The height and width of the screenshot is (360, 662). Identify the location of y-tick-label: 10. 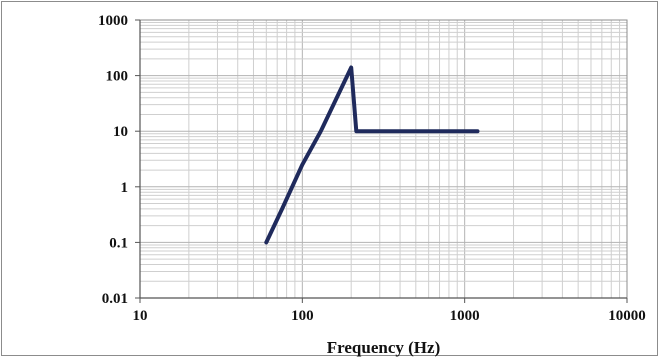
(120, 132).